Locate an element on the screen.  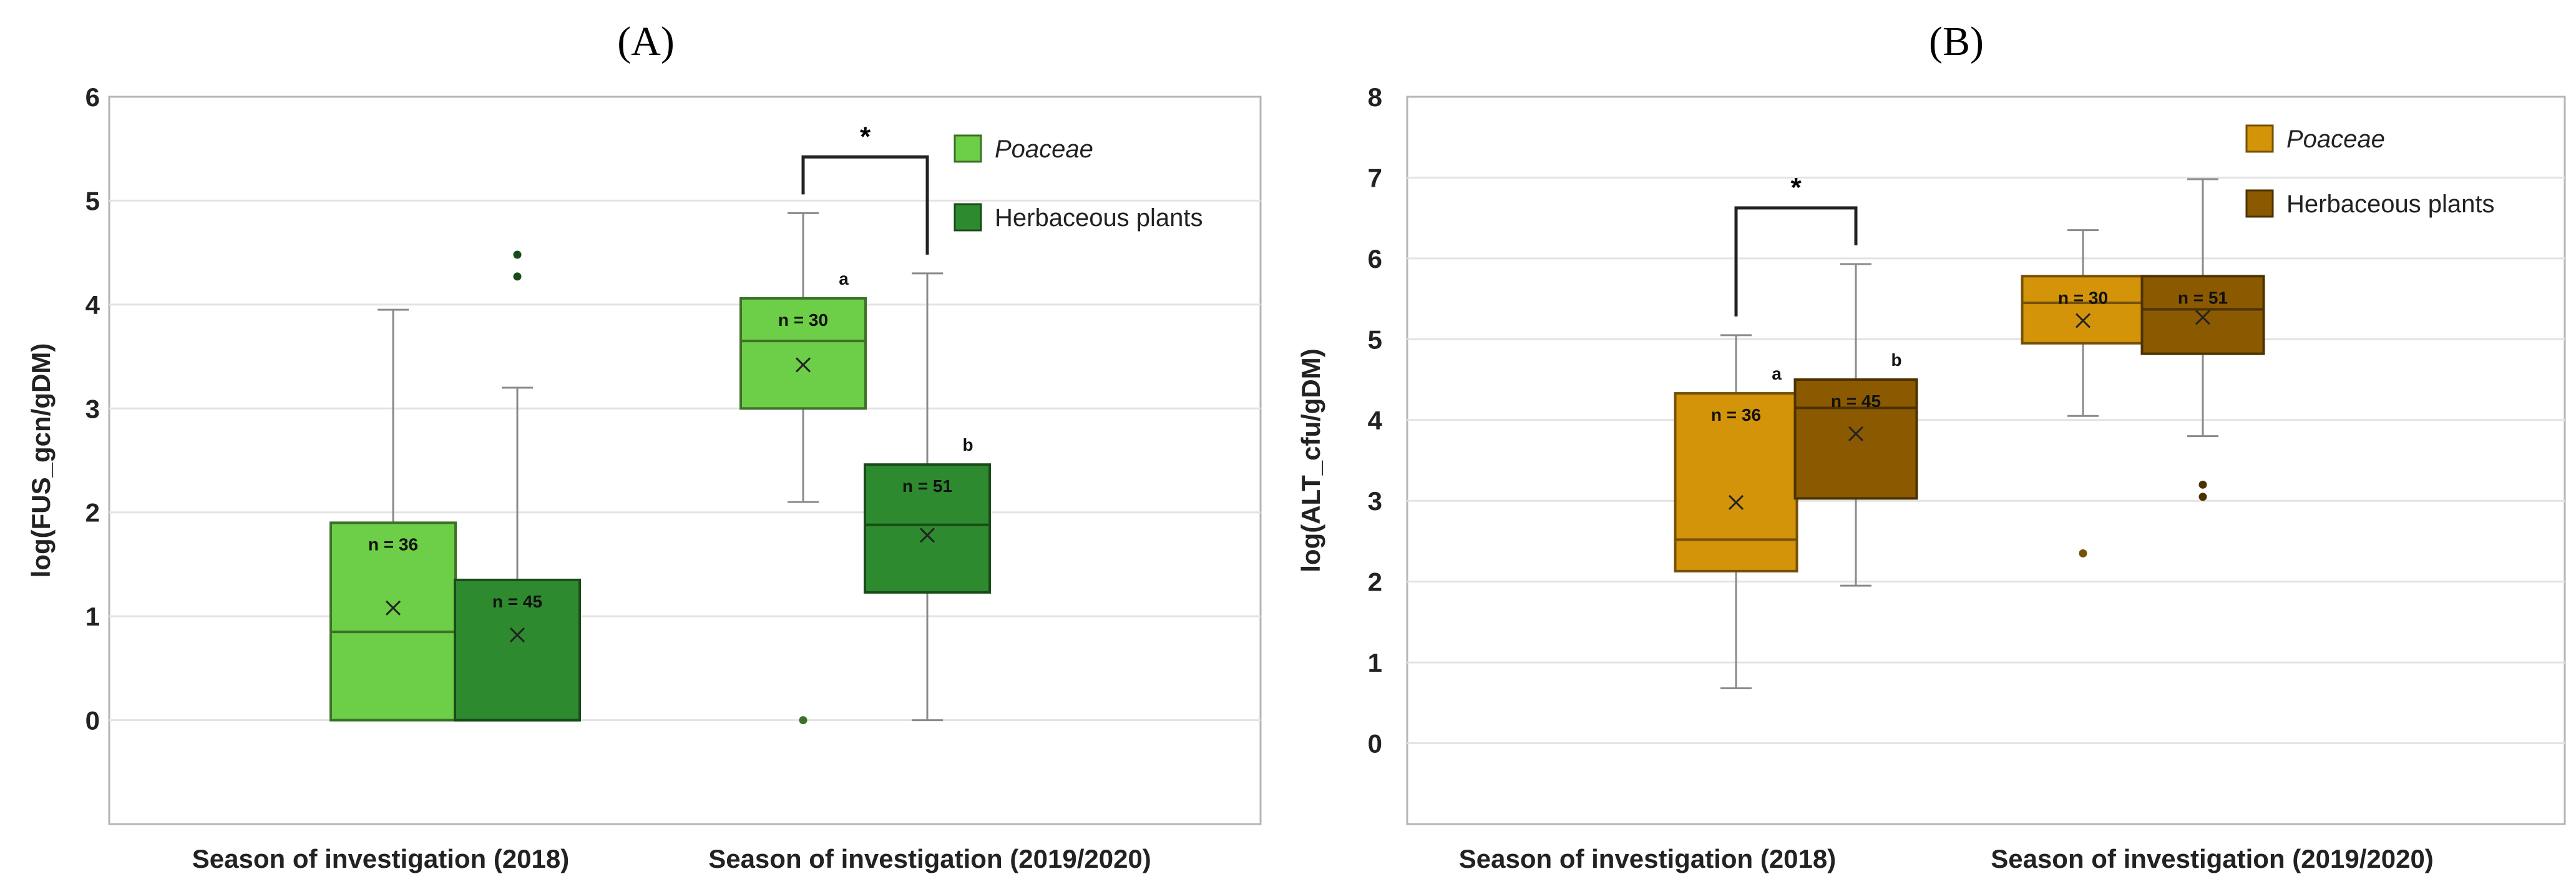
panel-a-legend-item: Poaceae is located at coordinates (1023, 148).